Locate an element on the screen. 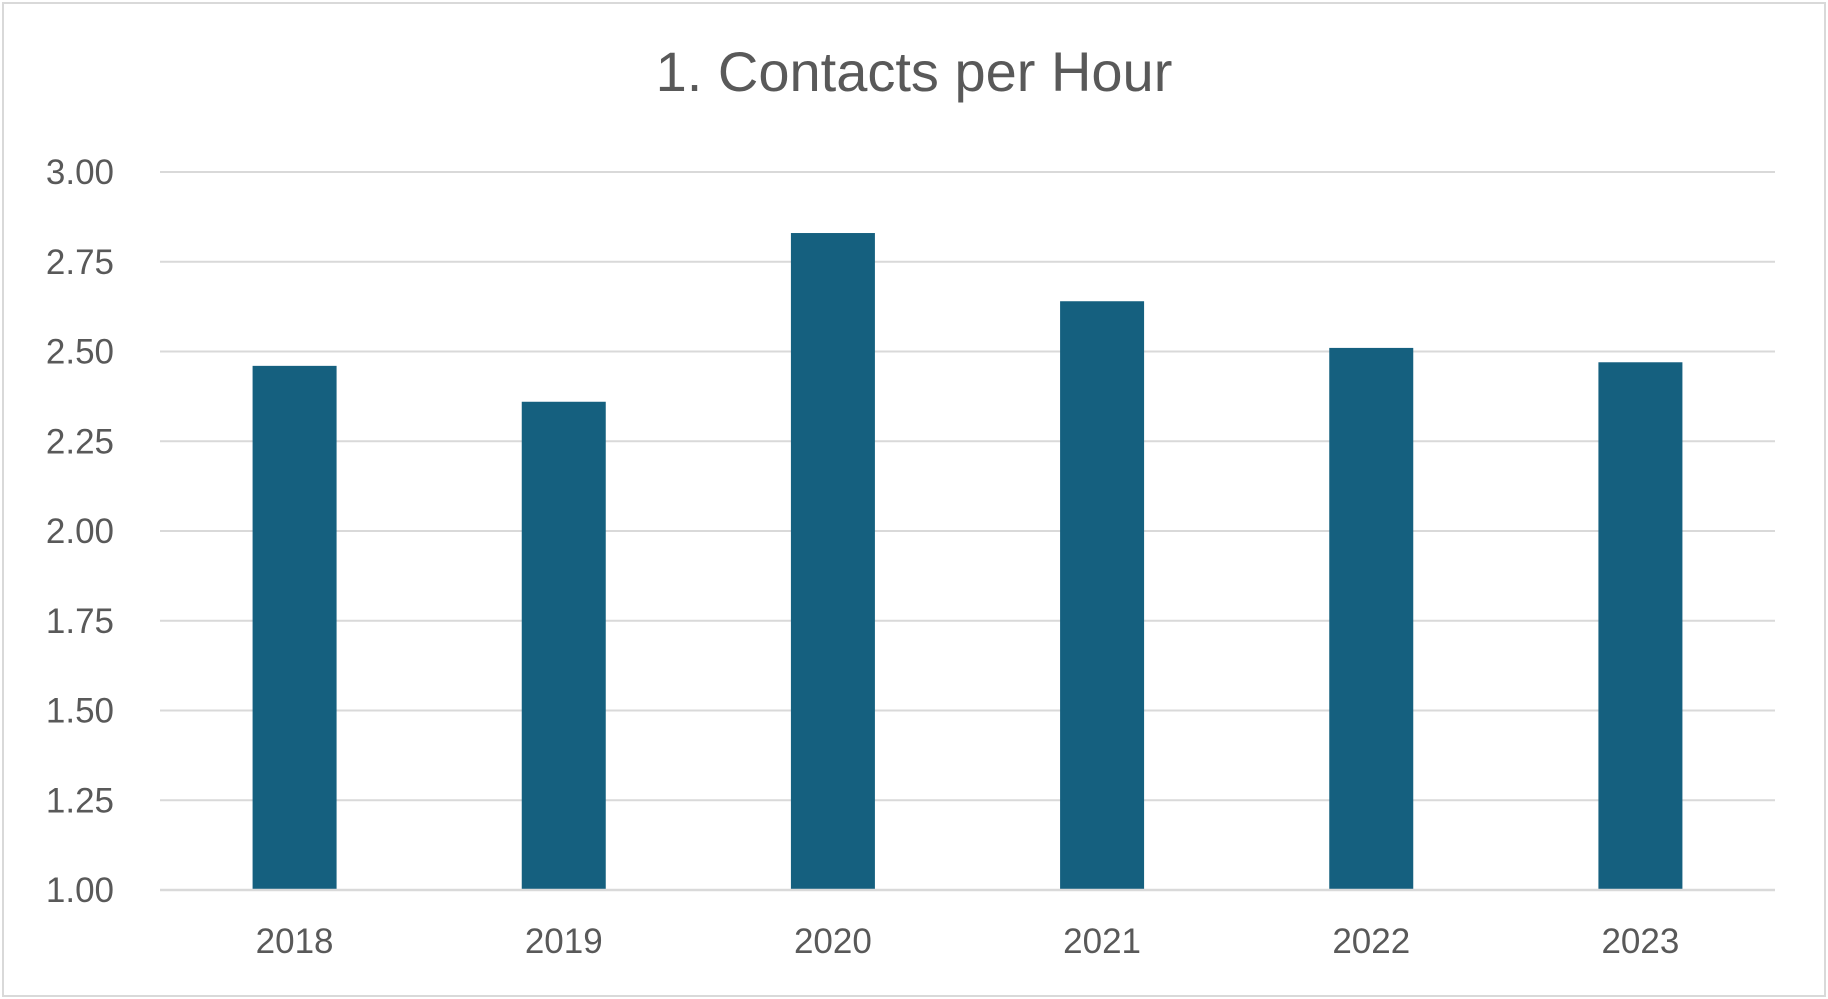  y-tick-label: 1.50 is located at coordinates (80, 711).